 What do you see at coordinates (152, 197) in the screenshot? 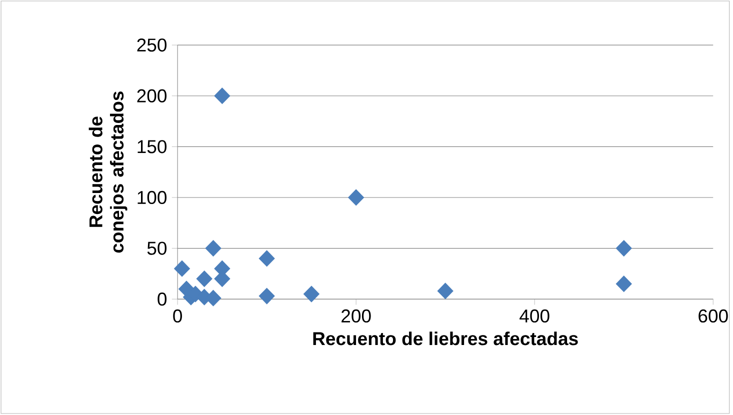
I see `y-tick-label: 100` at bounding box center [152, 197].